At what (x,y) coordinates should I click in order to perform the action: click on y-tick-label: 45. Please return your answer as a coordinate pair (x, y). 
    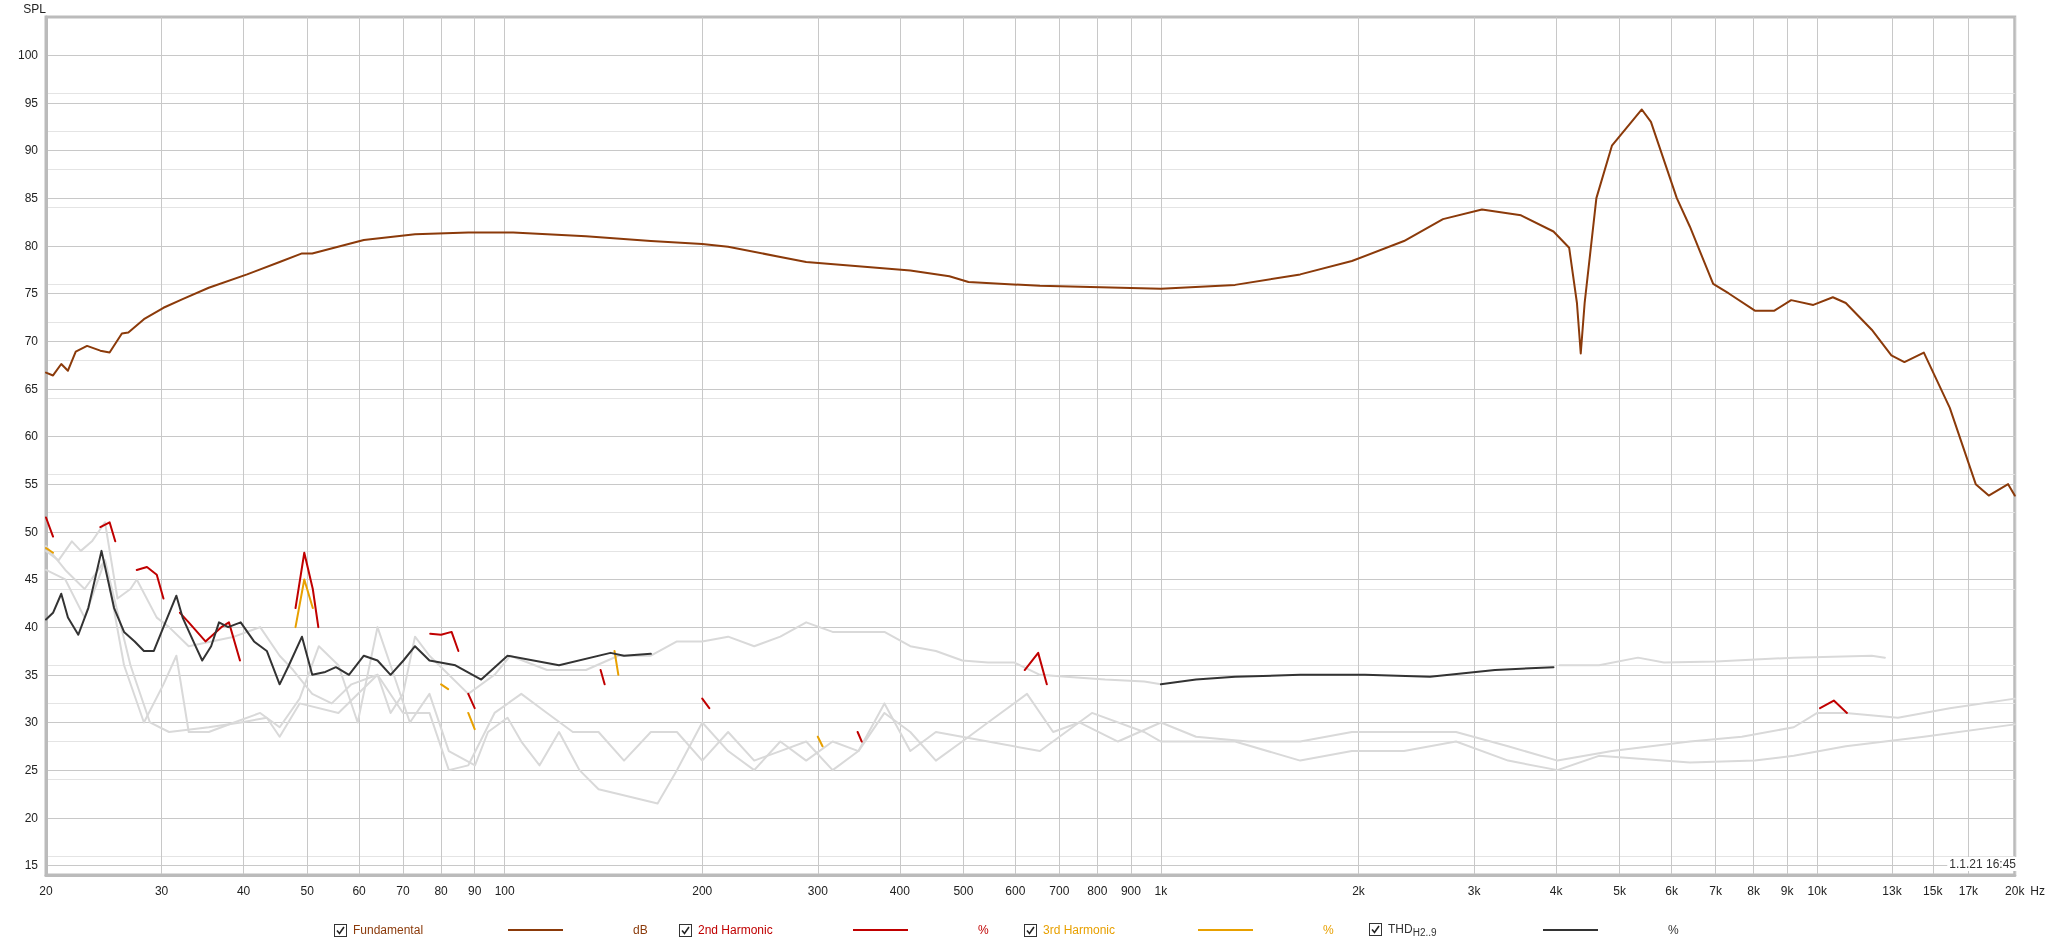
    Looking at the image, I should click on (31, 579).